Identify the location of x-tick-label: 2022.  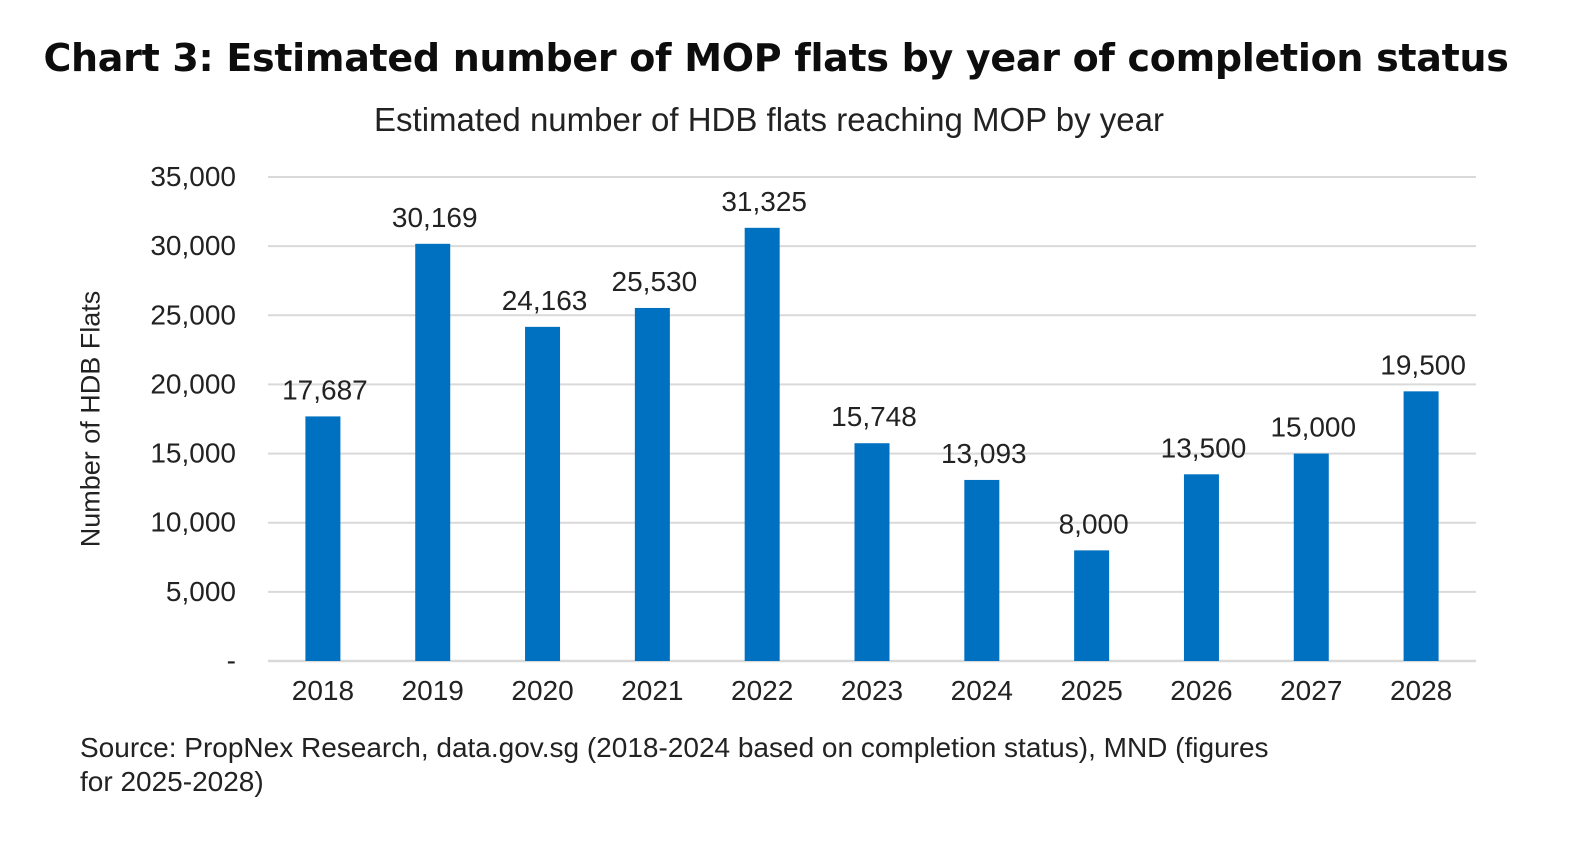
(762, 690).